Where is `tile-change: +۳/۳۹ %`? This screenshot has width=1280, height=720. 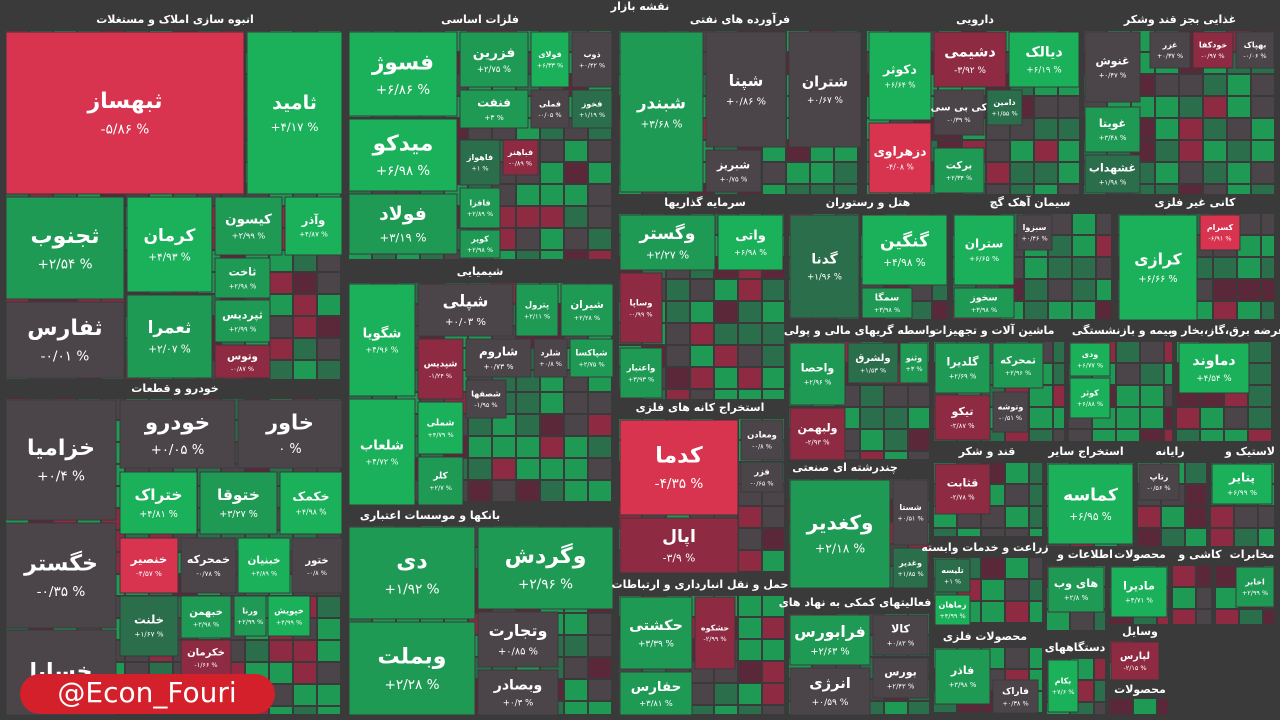 tile-change: +۳/۳۹ % is located at coordinates (656, 644).